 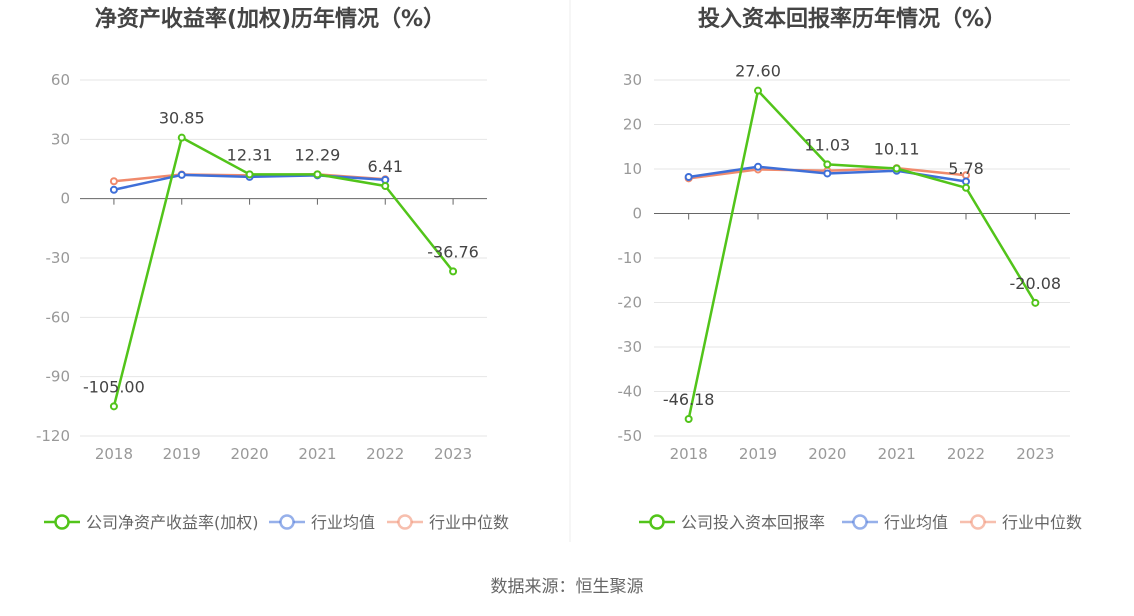 What do you see at coordinates (60, 80) in the screenshot?
I see `y-tick-label: 60` at bounding box center [60, 80].